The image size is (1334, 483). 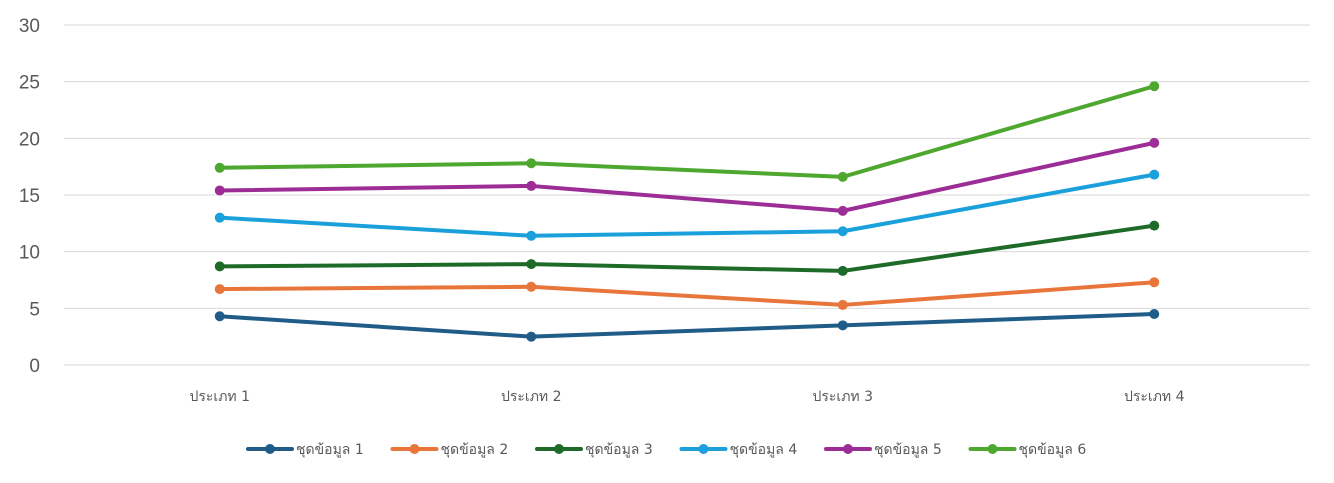 What do you see at coordinates (34, 309) in the screenshot?
I see `y-tick-label: 5` at bounding box center [34, 309].